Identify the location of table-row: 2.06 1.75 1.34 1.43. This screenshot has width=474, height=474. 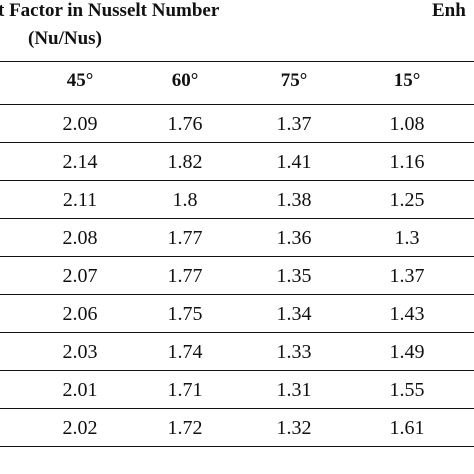
(237, 314).